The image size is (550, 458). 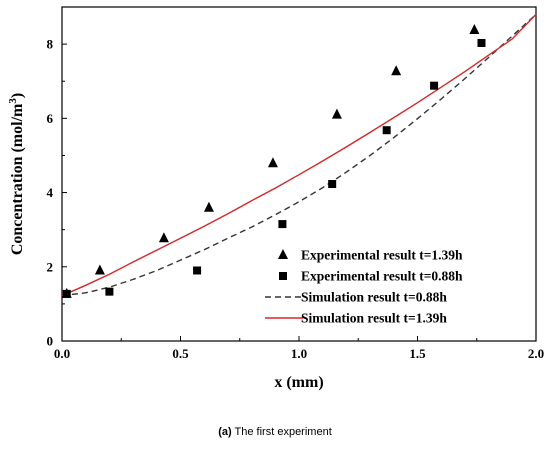 I want to click on y-tick-label: 6, so click(x=50, y=118).